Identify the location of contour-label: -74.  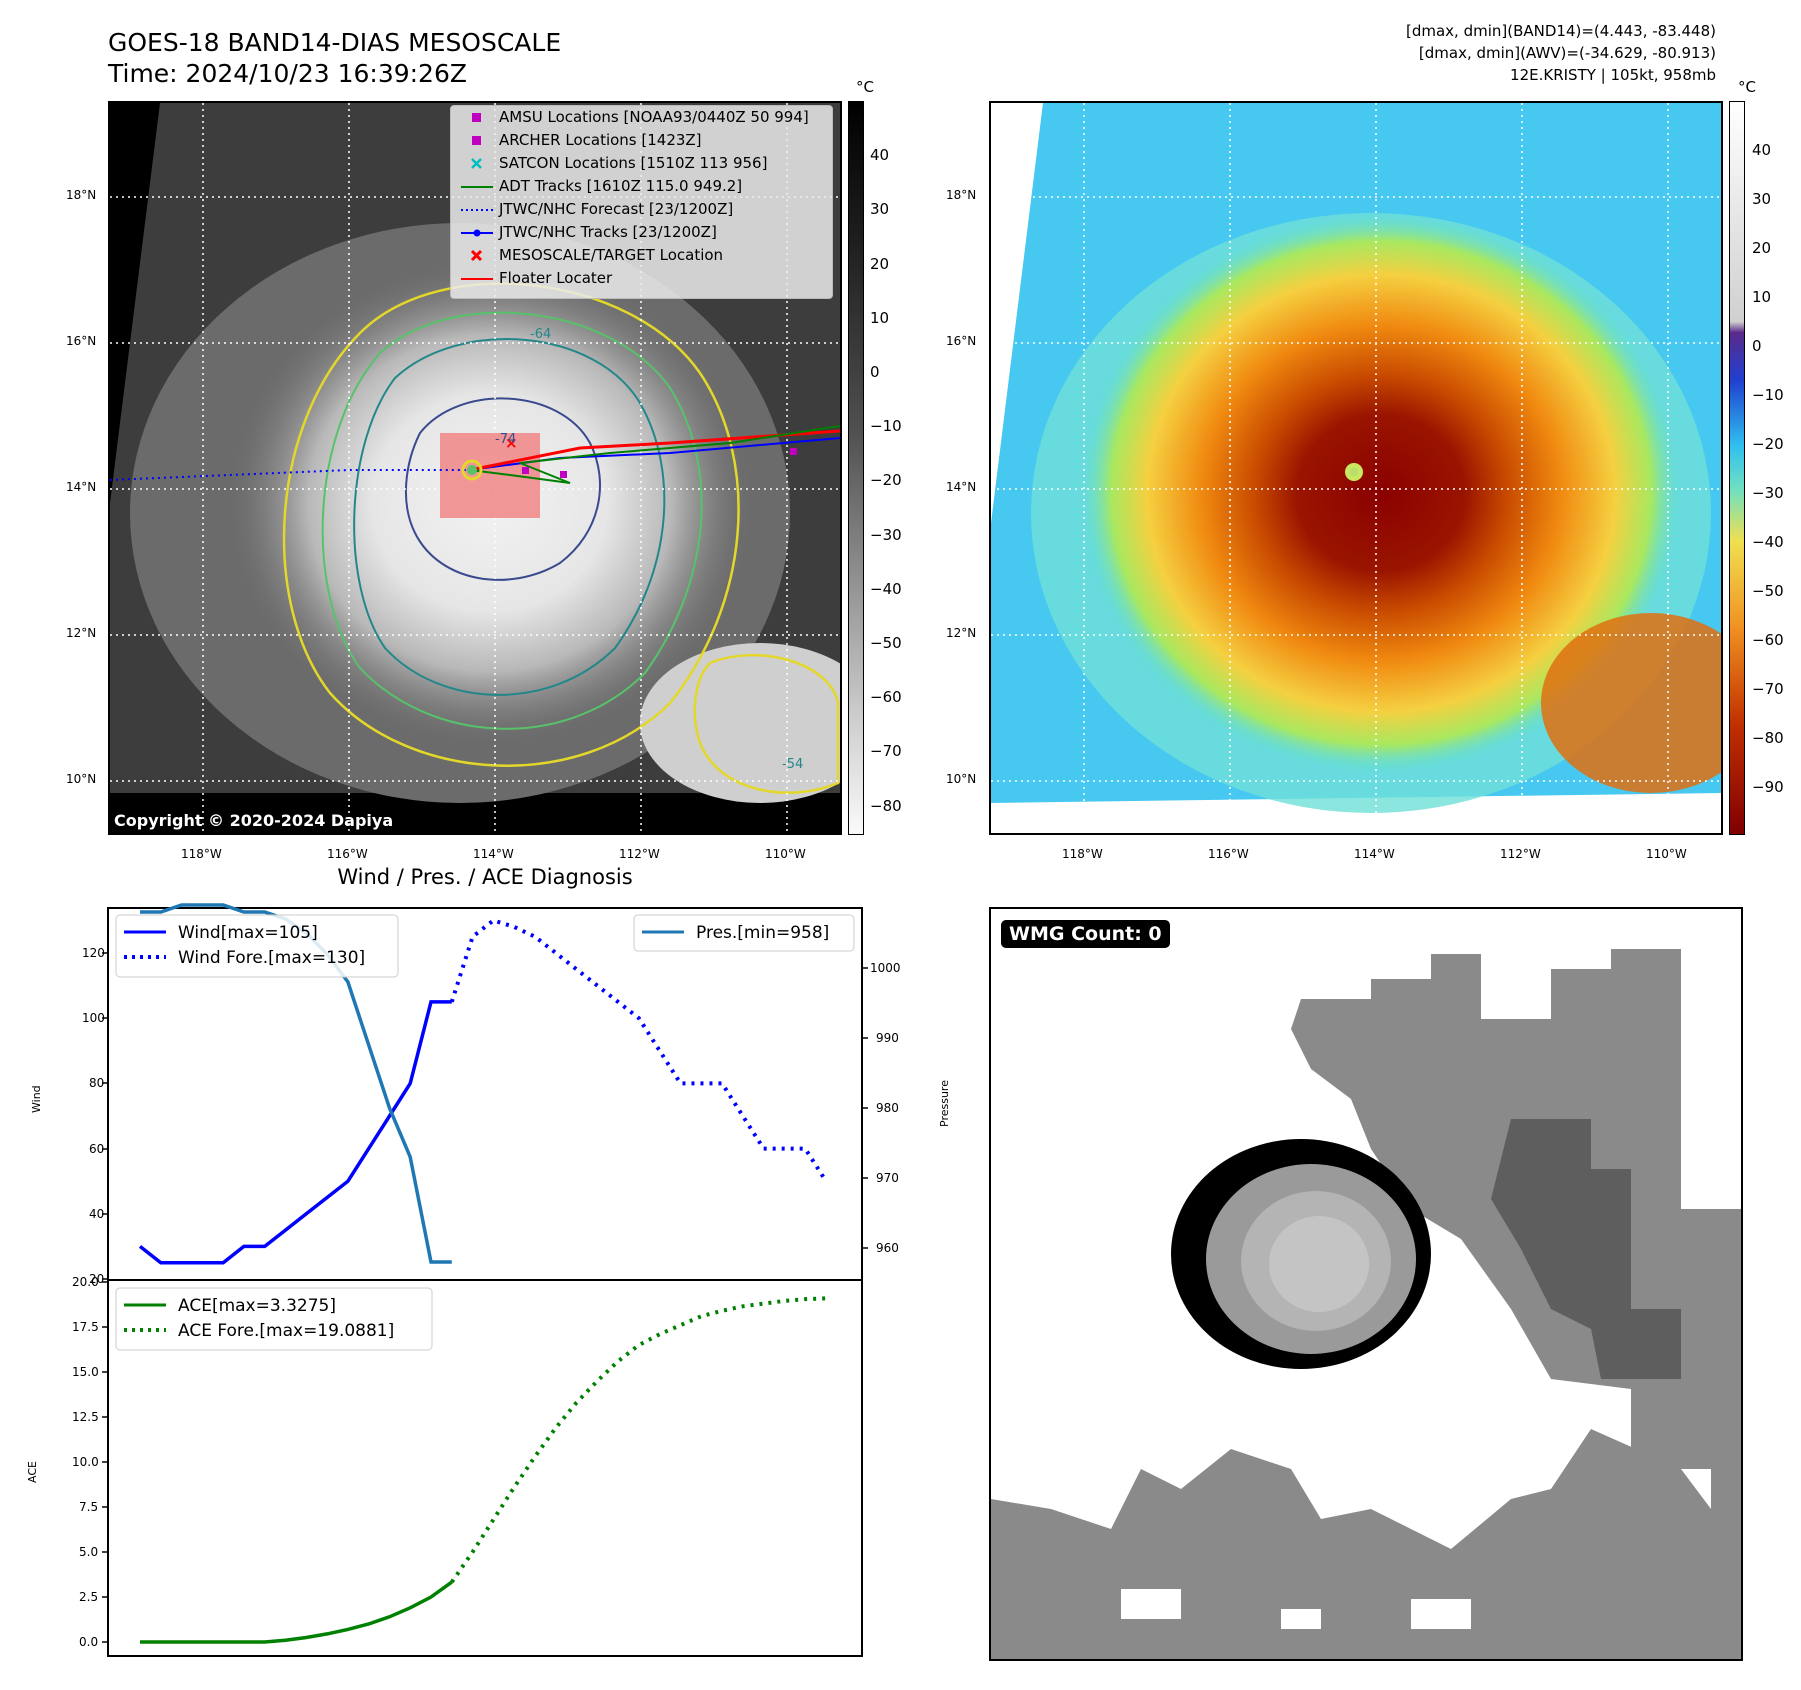
(505, 439).